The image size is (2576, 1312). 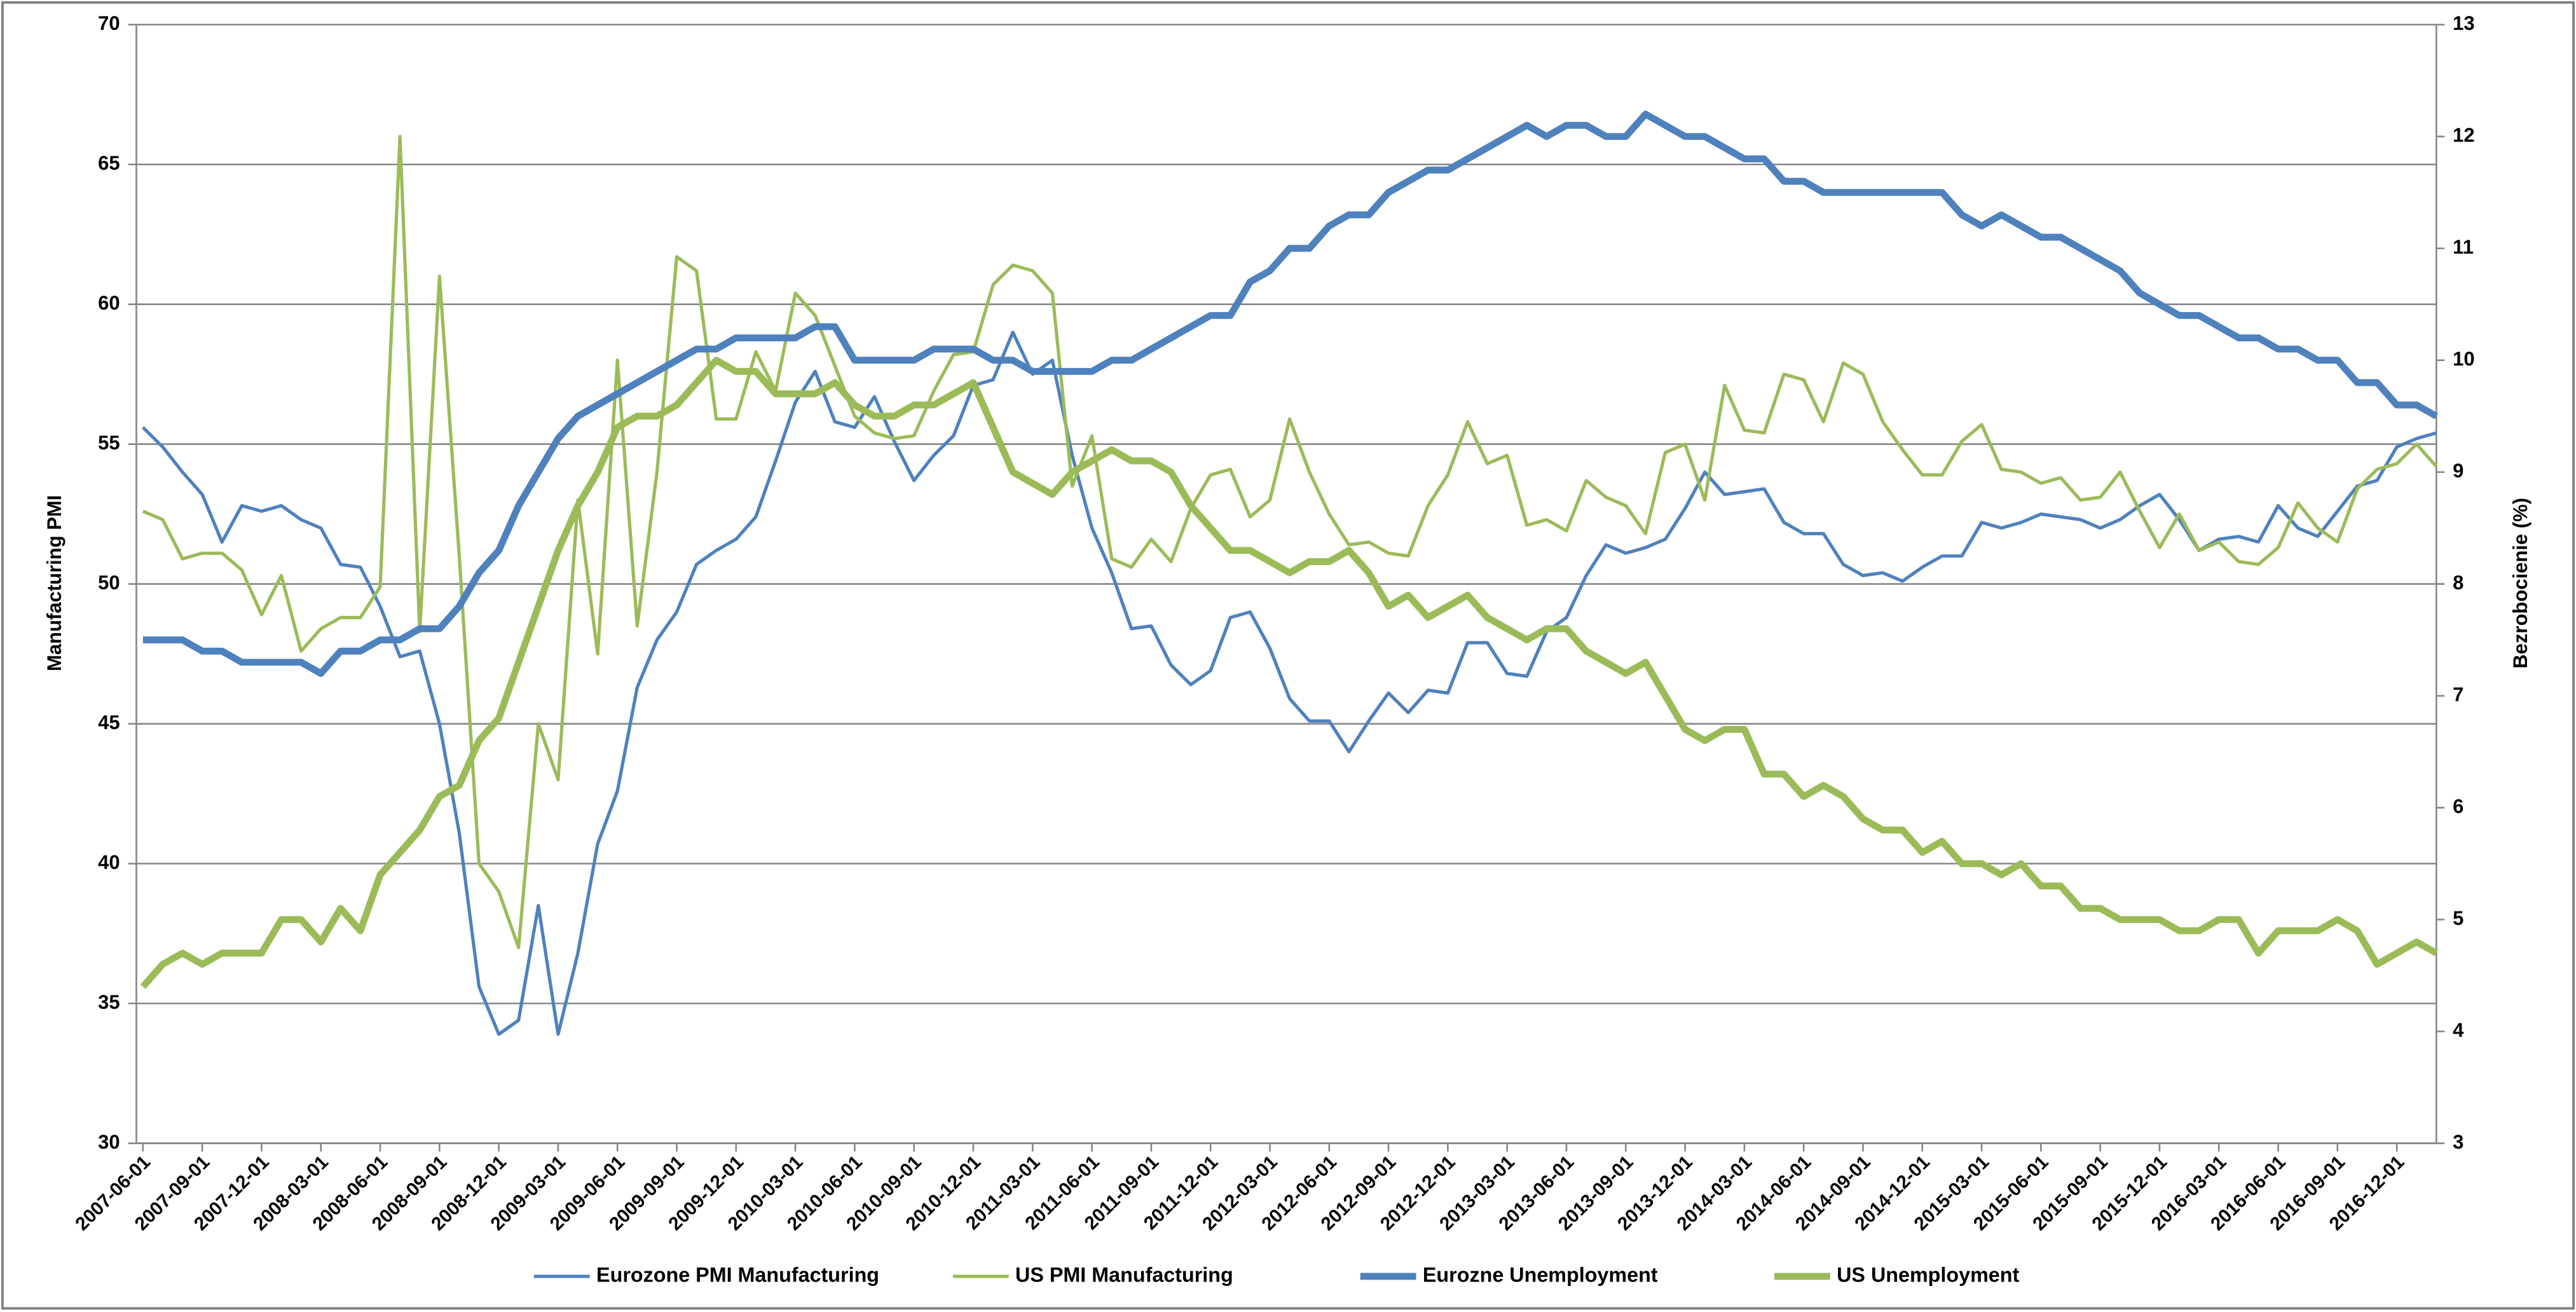 What do you see at coordinates (2458, 471) in the screenshot?
I see `y2-tick-label: 9` at bounding box center [2458, 471].